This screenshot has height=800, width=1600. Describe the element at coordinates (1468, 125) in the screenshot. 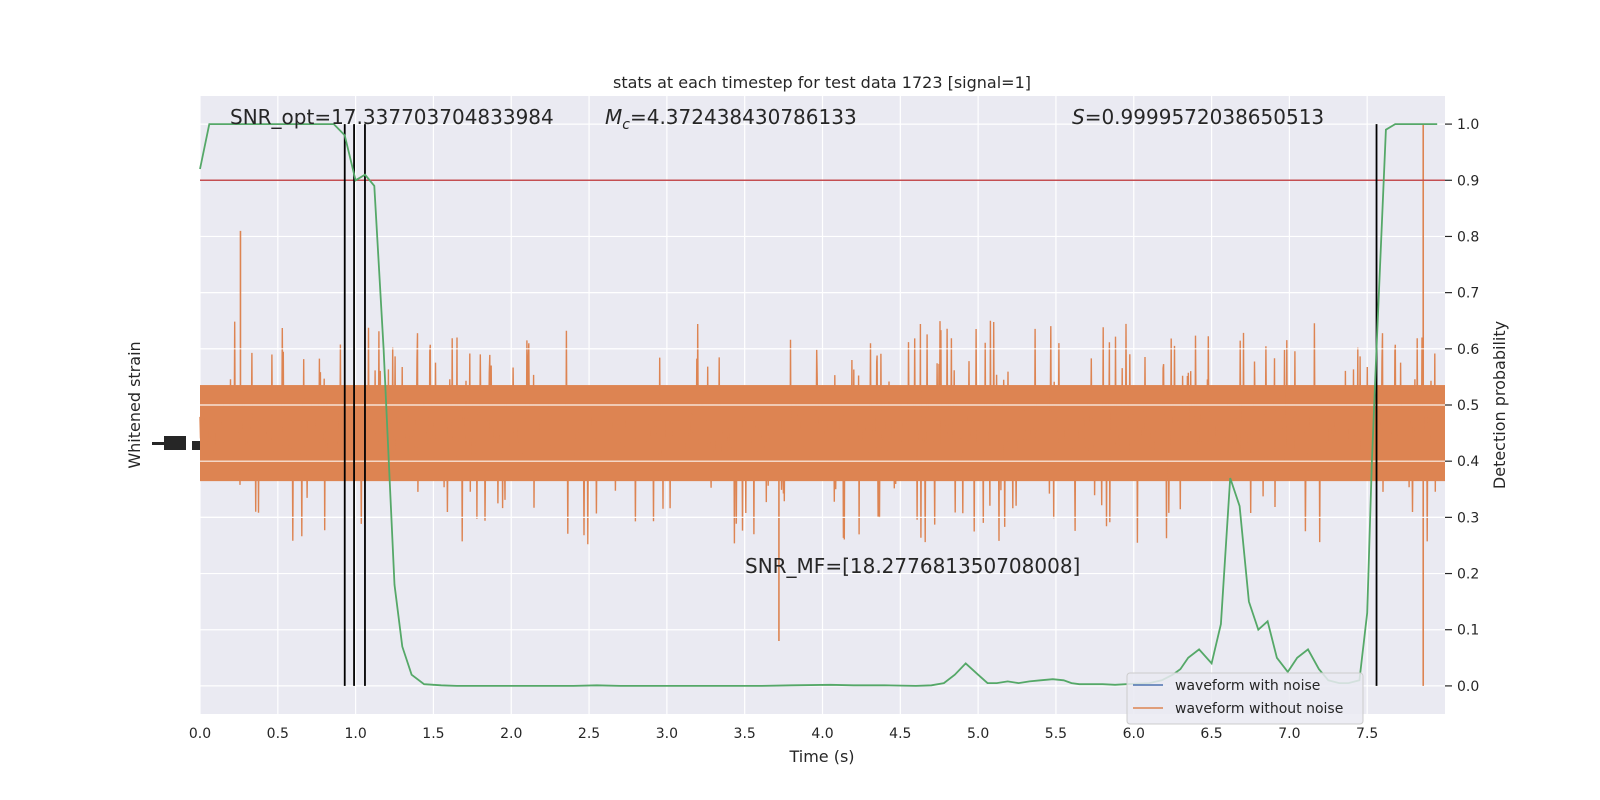

I see `right-tick-label: 1.0` at that location.